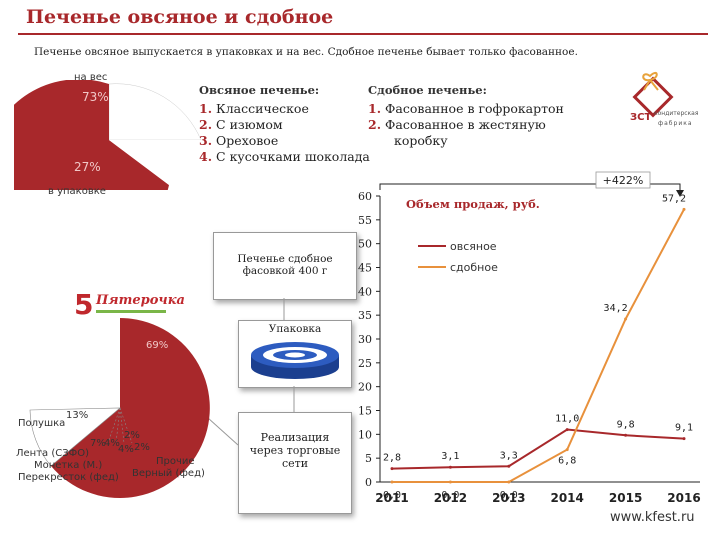 The width and height of the screenshot is (720, 540). I want to click on biscuit-photo-box: Печенье сдобное фасовкой 400 г, so click(285, 266).